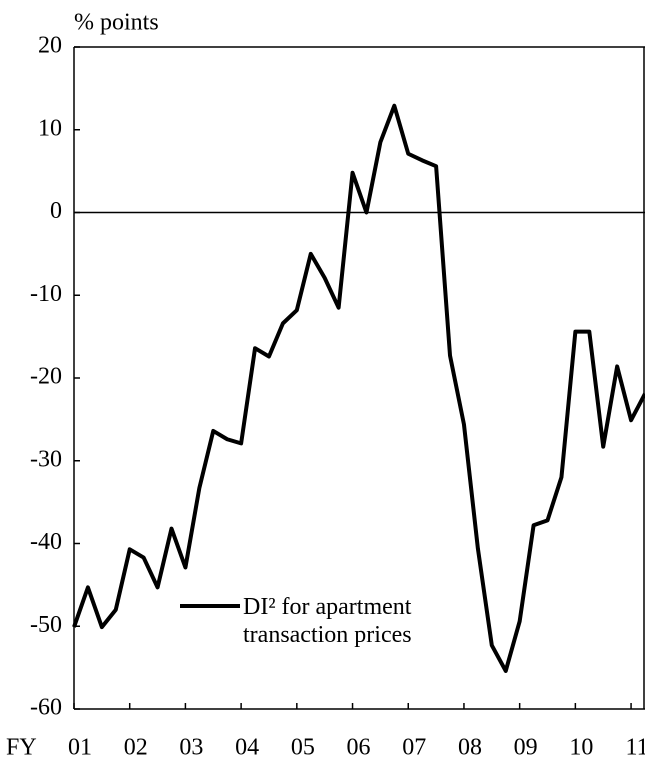 The height and width of the screenshot is (767, 645). I want to click on y-tick-label: -20, so click(46, 377).